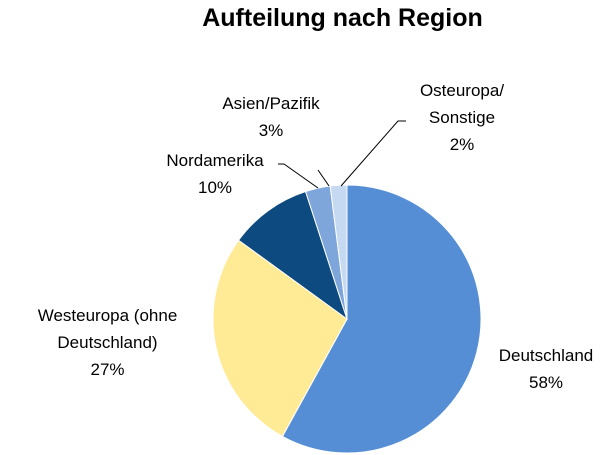 This screenshot has width=613, height=455. I want to click on slice-label: Westeuropa (ohne Deutschland) 27%, so click(107, 342).